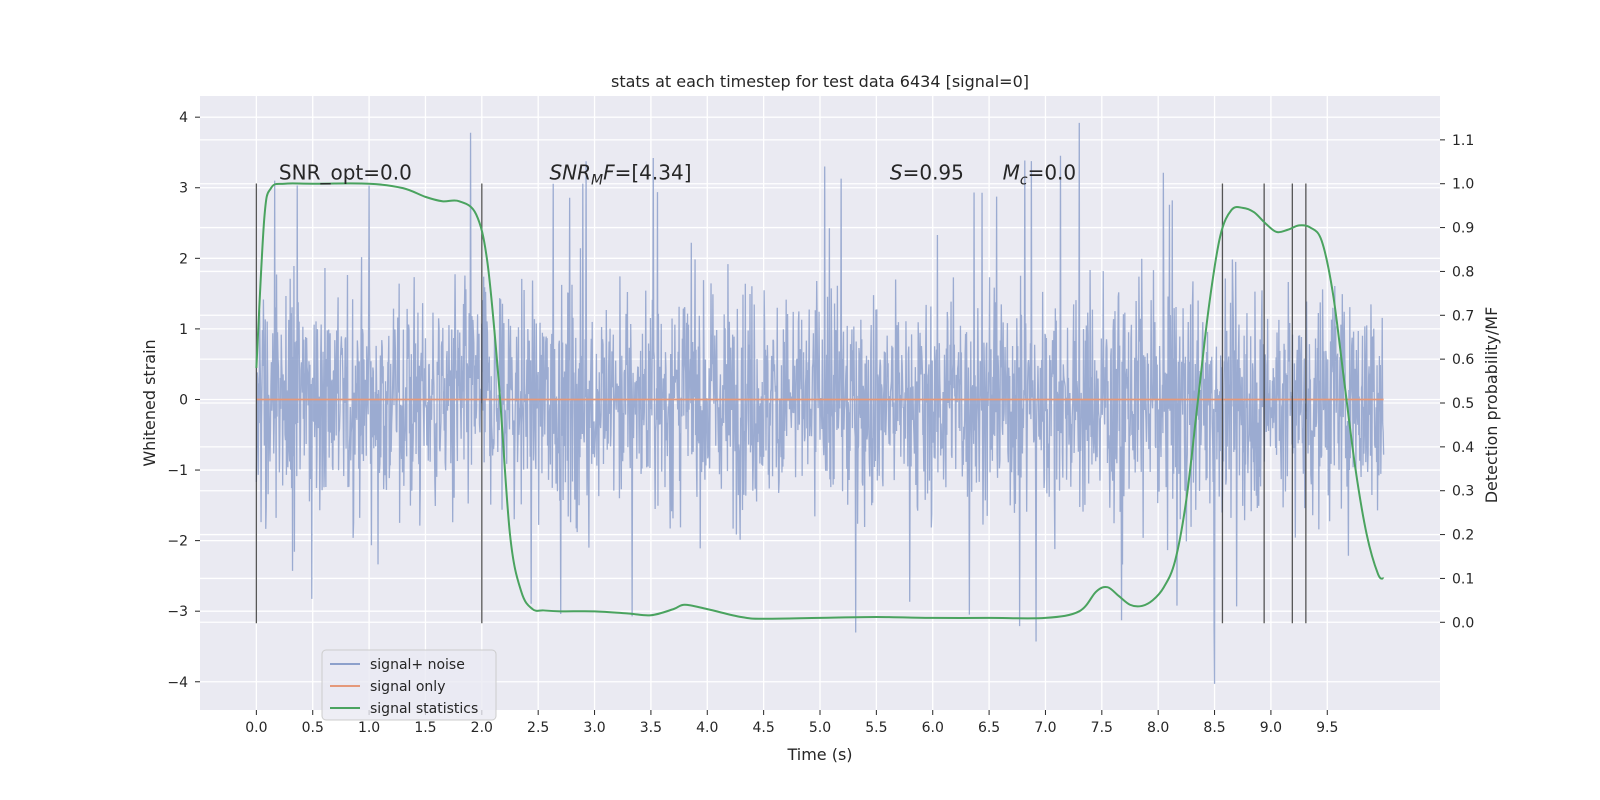 The height and width of the screenshot is (800, 1600). What do you see at coordinates (183, 189) in the screenshot?
I see `y-tick-label: 3` at bounding box center [183, 189].